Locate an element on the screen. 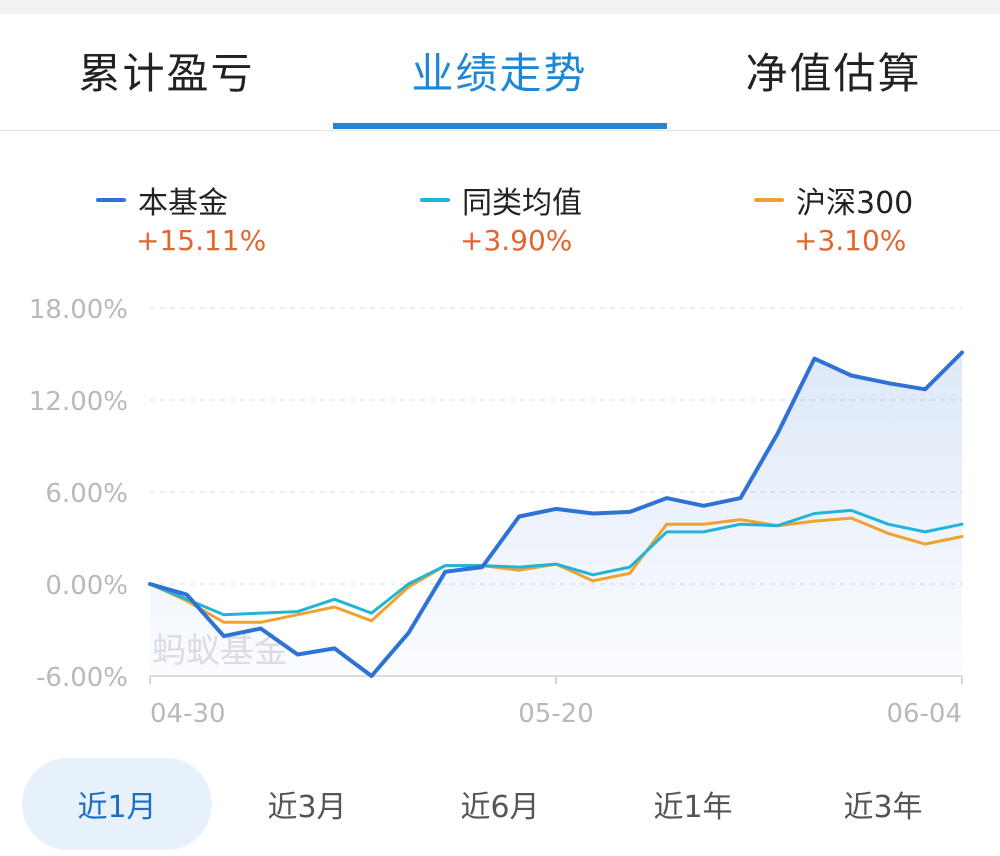 The image size is (1000, 856). legend-swatch-category-avg is located at coordinates (435, 200).